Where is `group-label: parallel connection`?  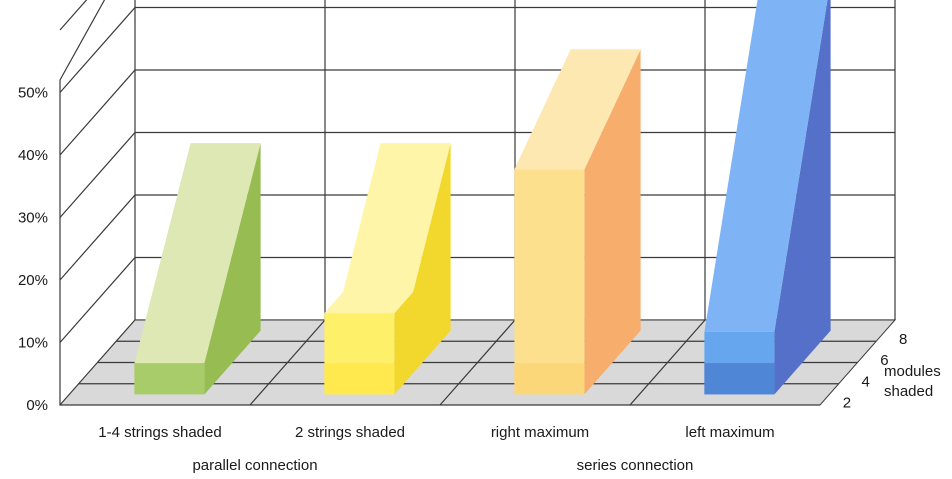
group-label: parallel connection is located at coordinates (254, 465).